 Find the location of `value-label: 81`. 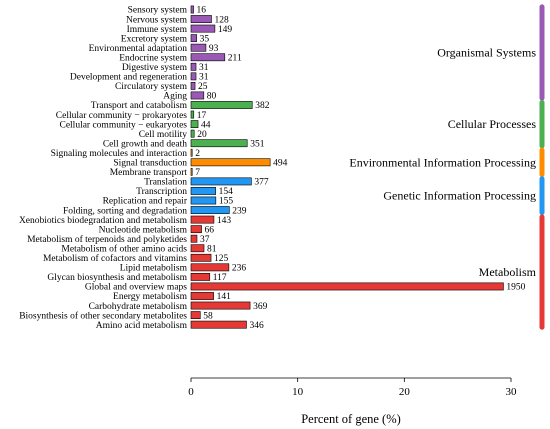

value-label: 81 is located at coordinates (212, 249).